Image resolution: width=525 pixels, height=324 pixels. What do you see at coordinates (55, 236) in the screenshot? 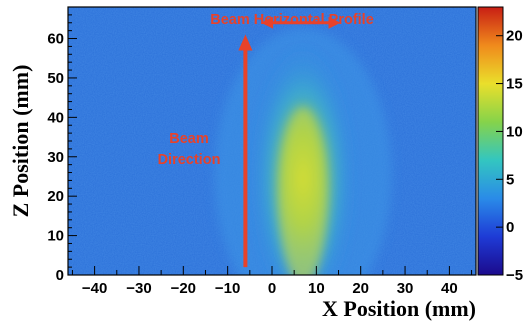
I see `y-tick-label: 10` at bounding box center [55, 236].